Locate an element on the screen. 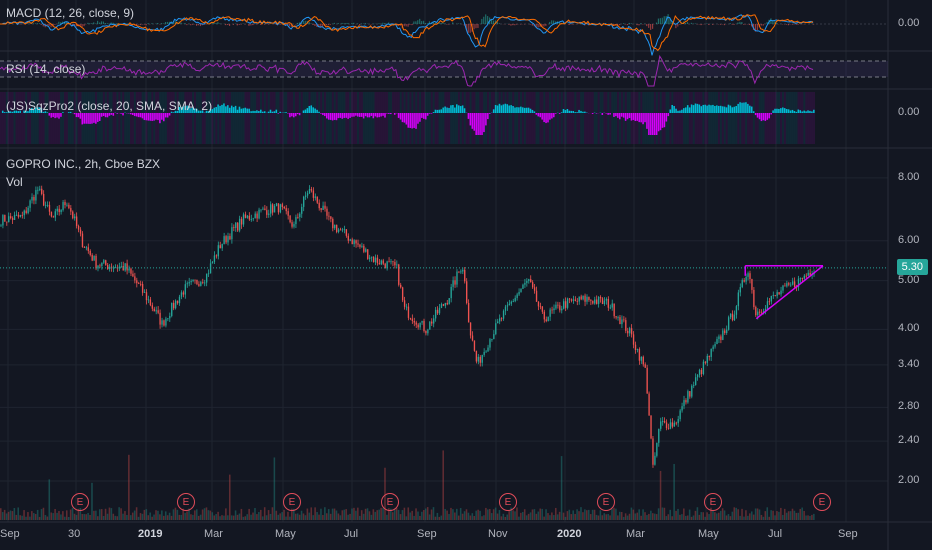 This screenshot has width=932, height=550. price-axis-label: 2.80 is located at coordinates (909, 406).